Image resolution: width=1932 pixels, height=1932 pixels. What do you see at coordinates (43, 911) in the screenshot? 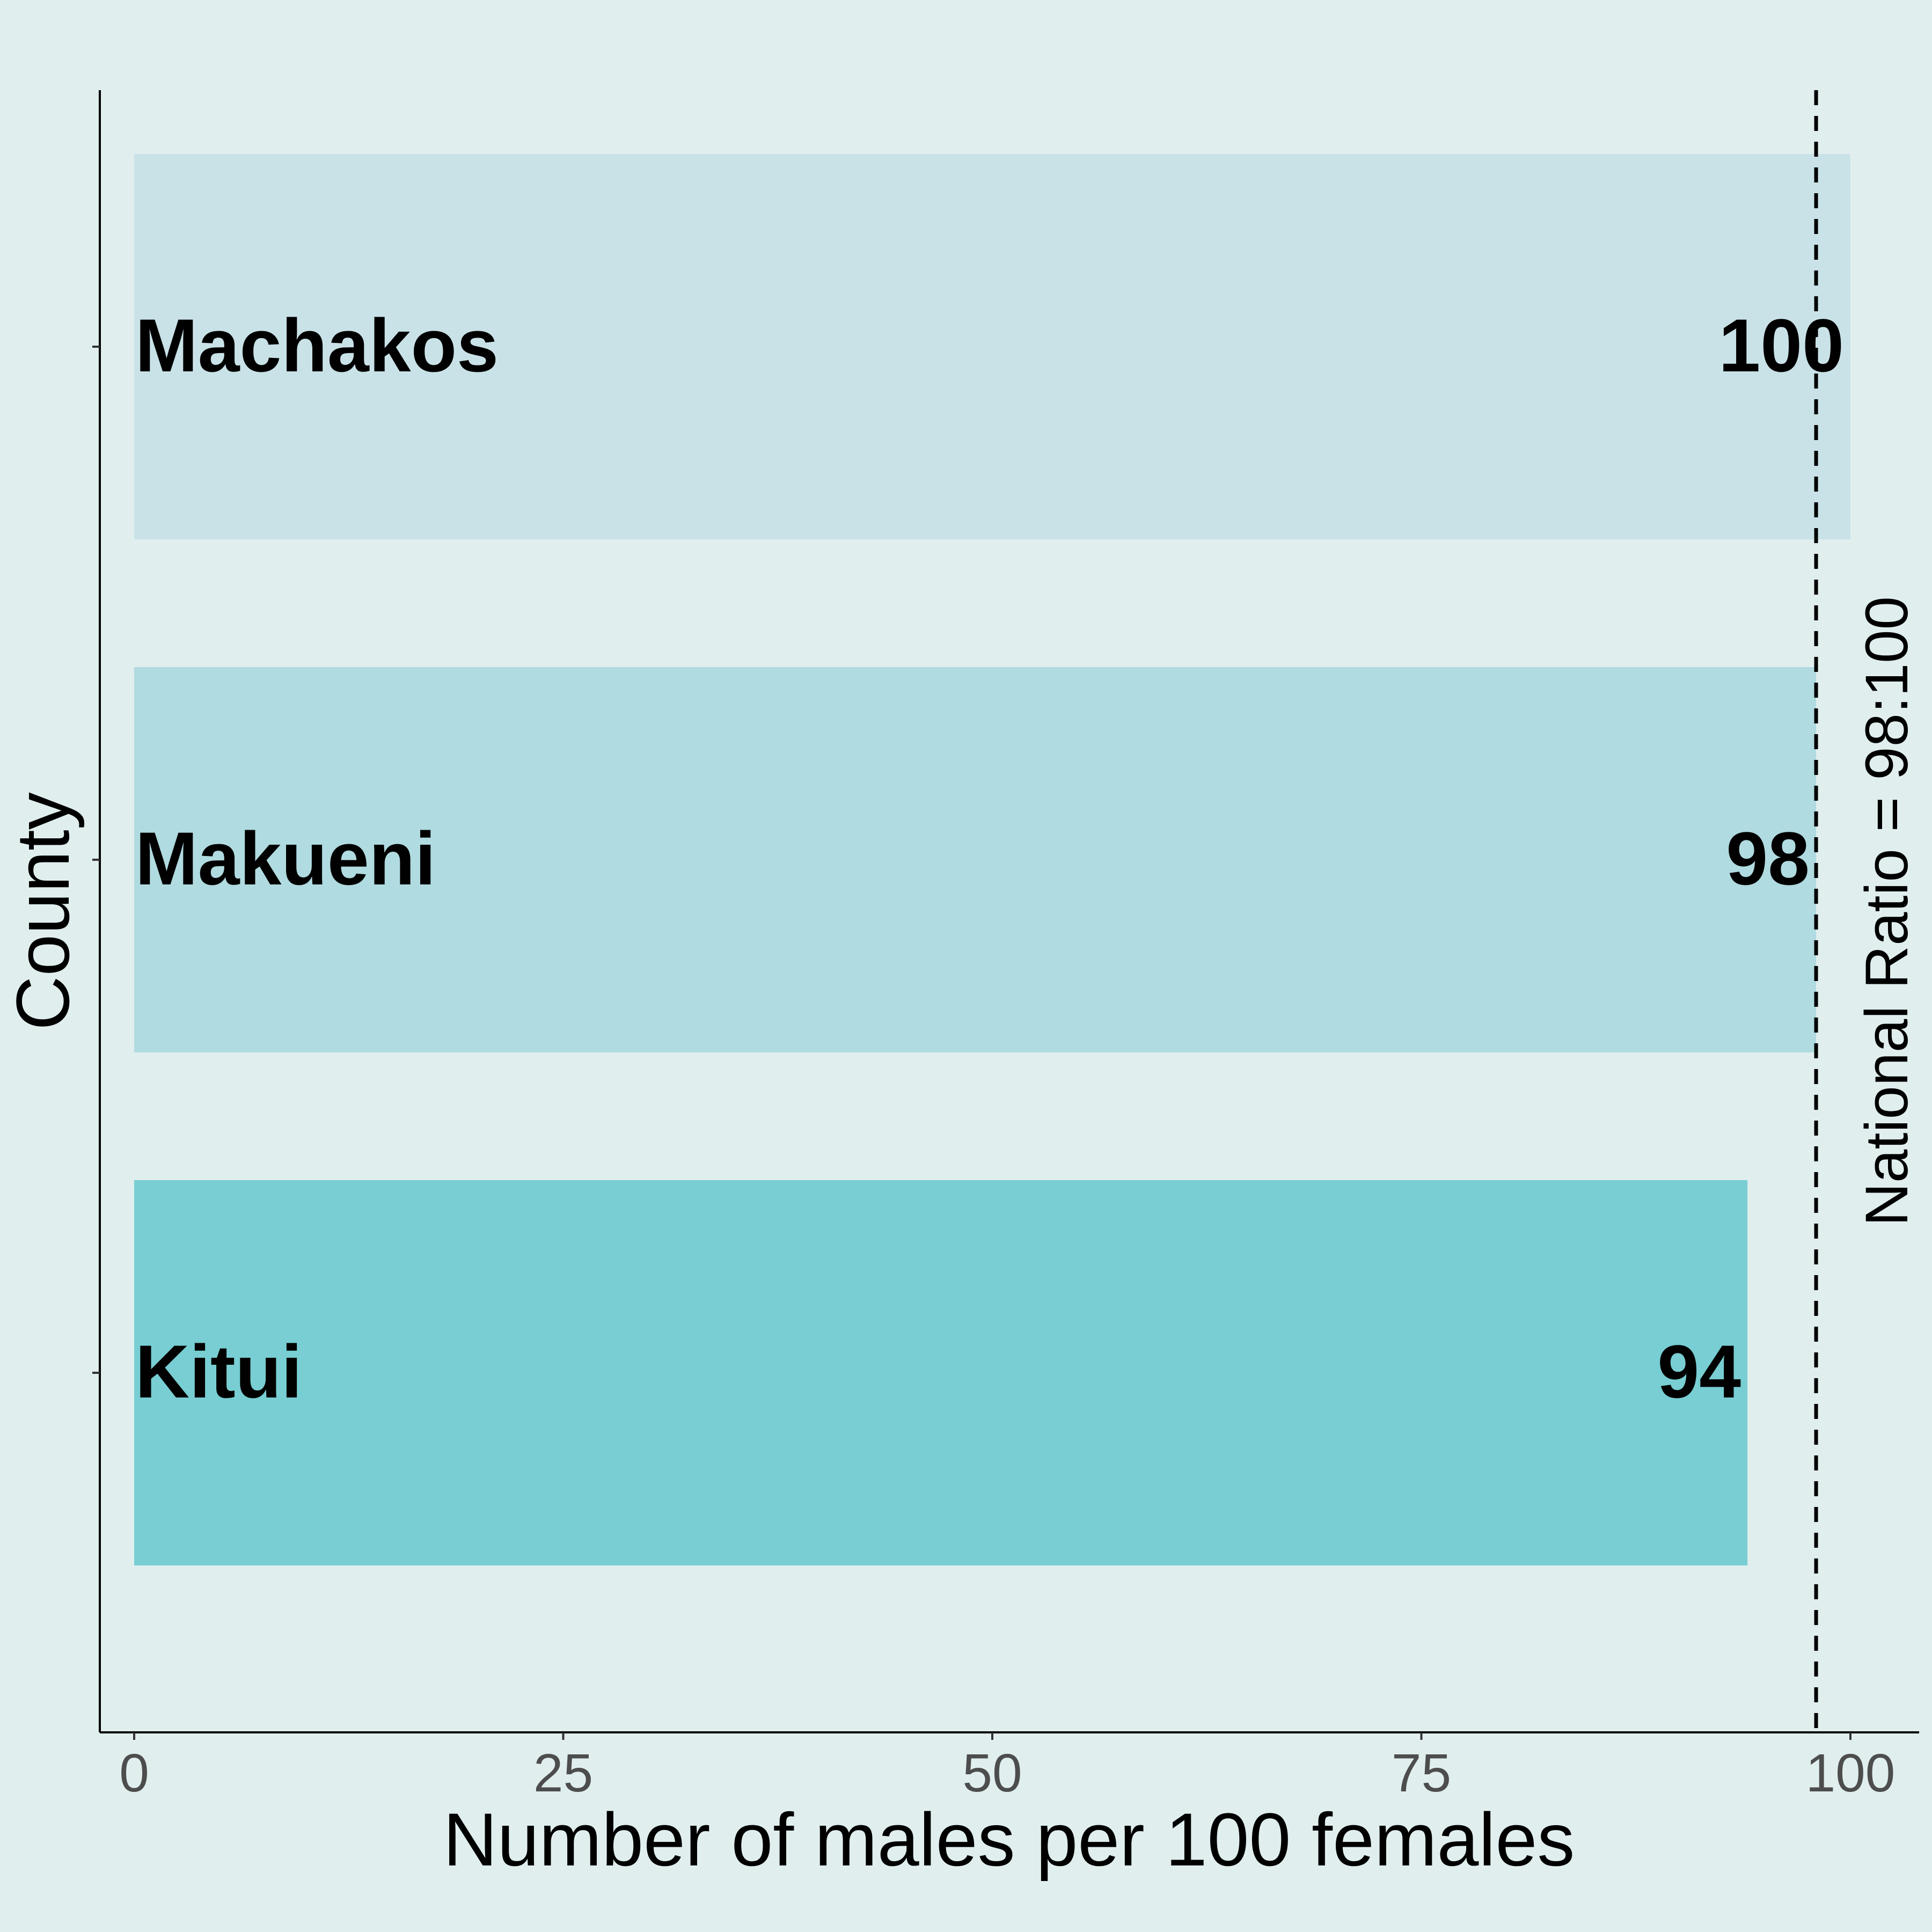
I see `y-axis-title: County` at bounding box center [43, 911].